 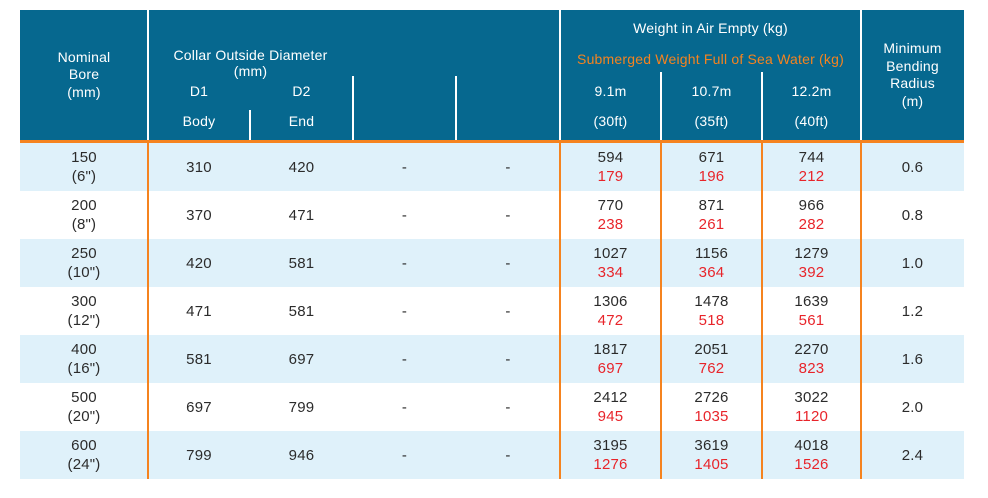 I want to click on d1-body-value: 471, so click(x=199, y=311).